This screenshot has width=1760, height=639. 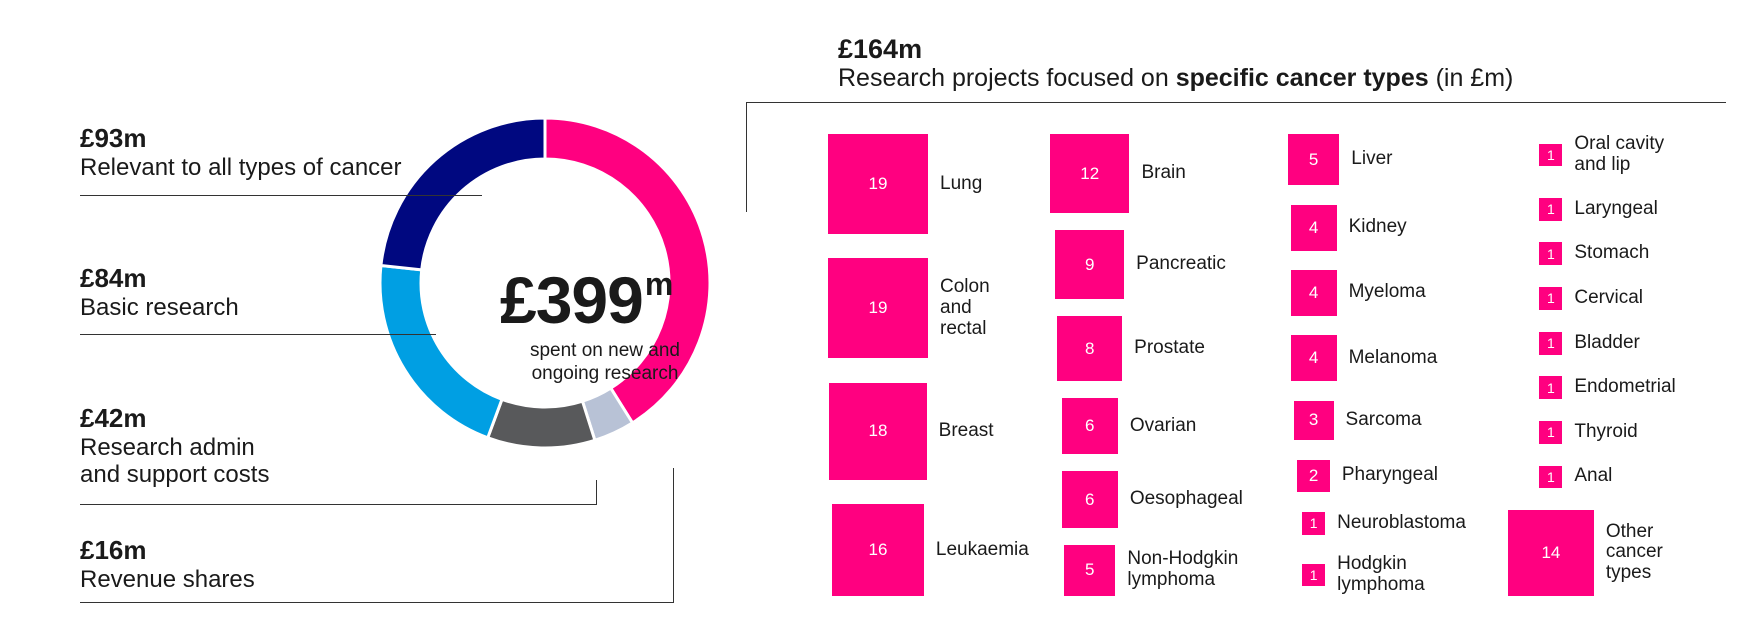 What do you see at coordinates (1634, 552) in the screenshot?
I see `tile-label: Other cancer types` at bounding box center [1634, 552].